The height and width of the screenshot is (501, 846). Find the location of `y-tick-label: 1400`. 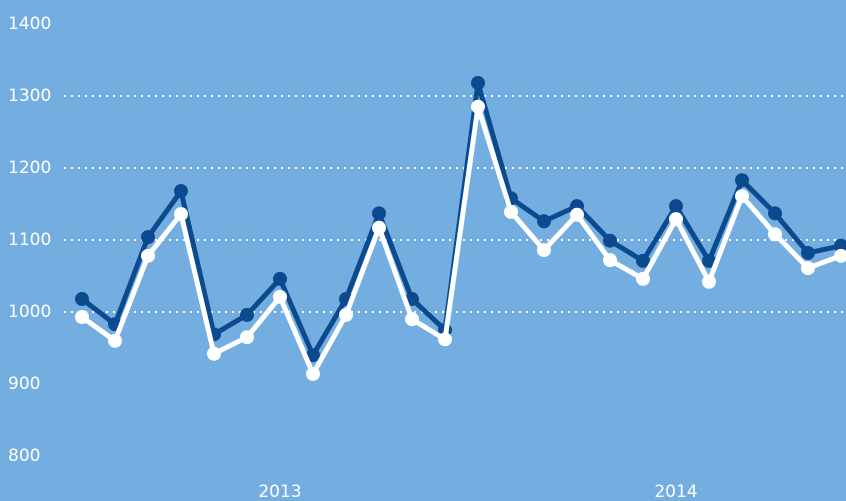

y-tick-label: 1400 is located at coordinates (29, 24).